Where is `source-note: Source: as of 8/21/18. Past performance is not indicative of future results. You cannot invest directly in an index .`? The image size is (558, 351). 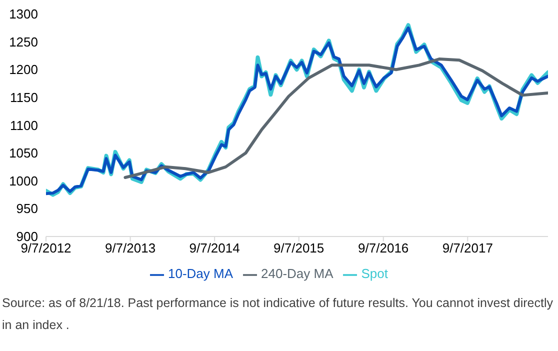
source-note: Source: as of 8/21/18. Past performance is not indicative of future results. You cannot invest directly in an index . is located at coordinates (278, 314).